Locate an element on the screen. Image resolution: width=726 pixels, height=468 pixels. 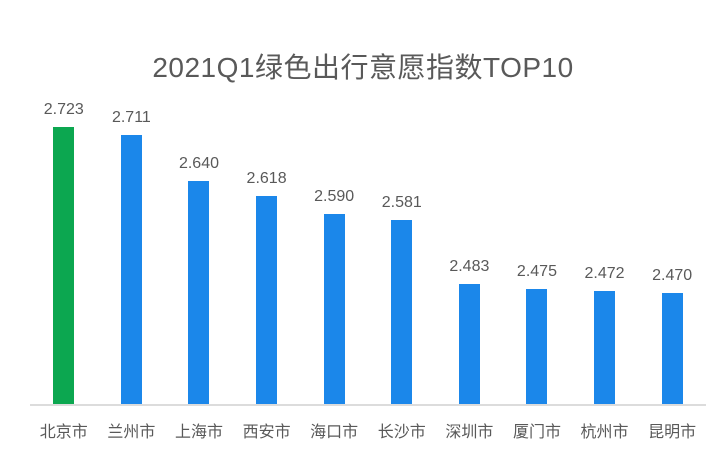
bar-value-label: 2.640 is located at coordinates (199, 164).